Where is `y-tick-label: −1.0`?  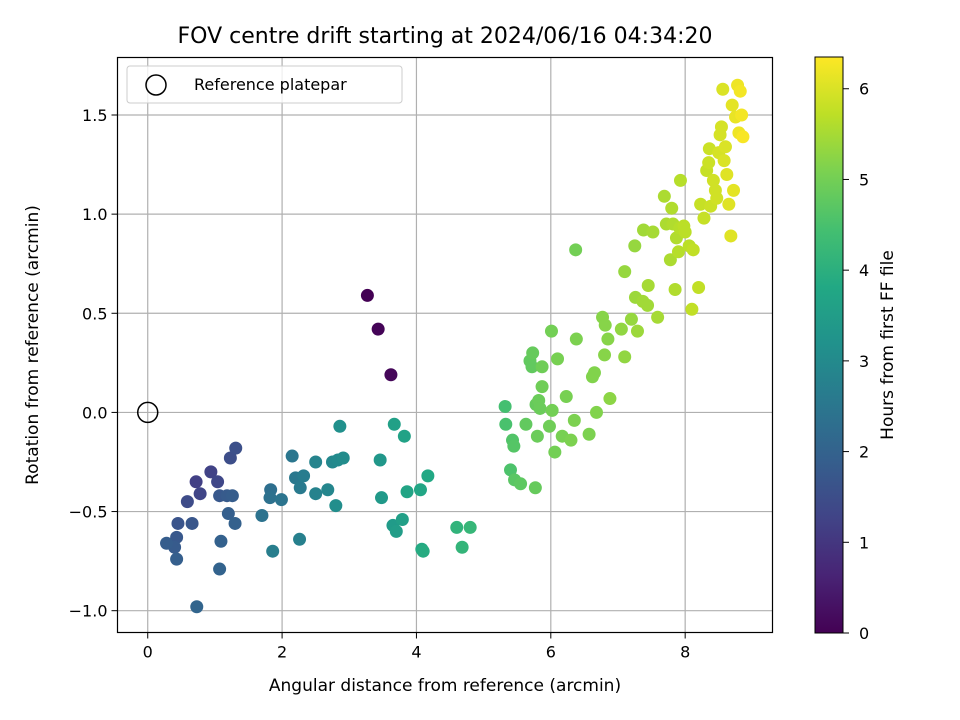
y-tick-label: −1.0 is located at coordinates (88, 611).